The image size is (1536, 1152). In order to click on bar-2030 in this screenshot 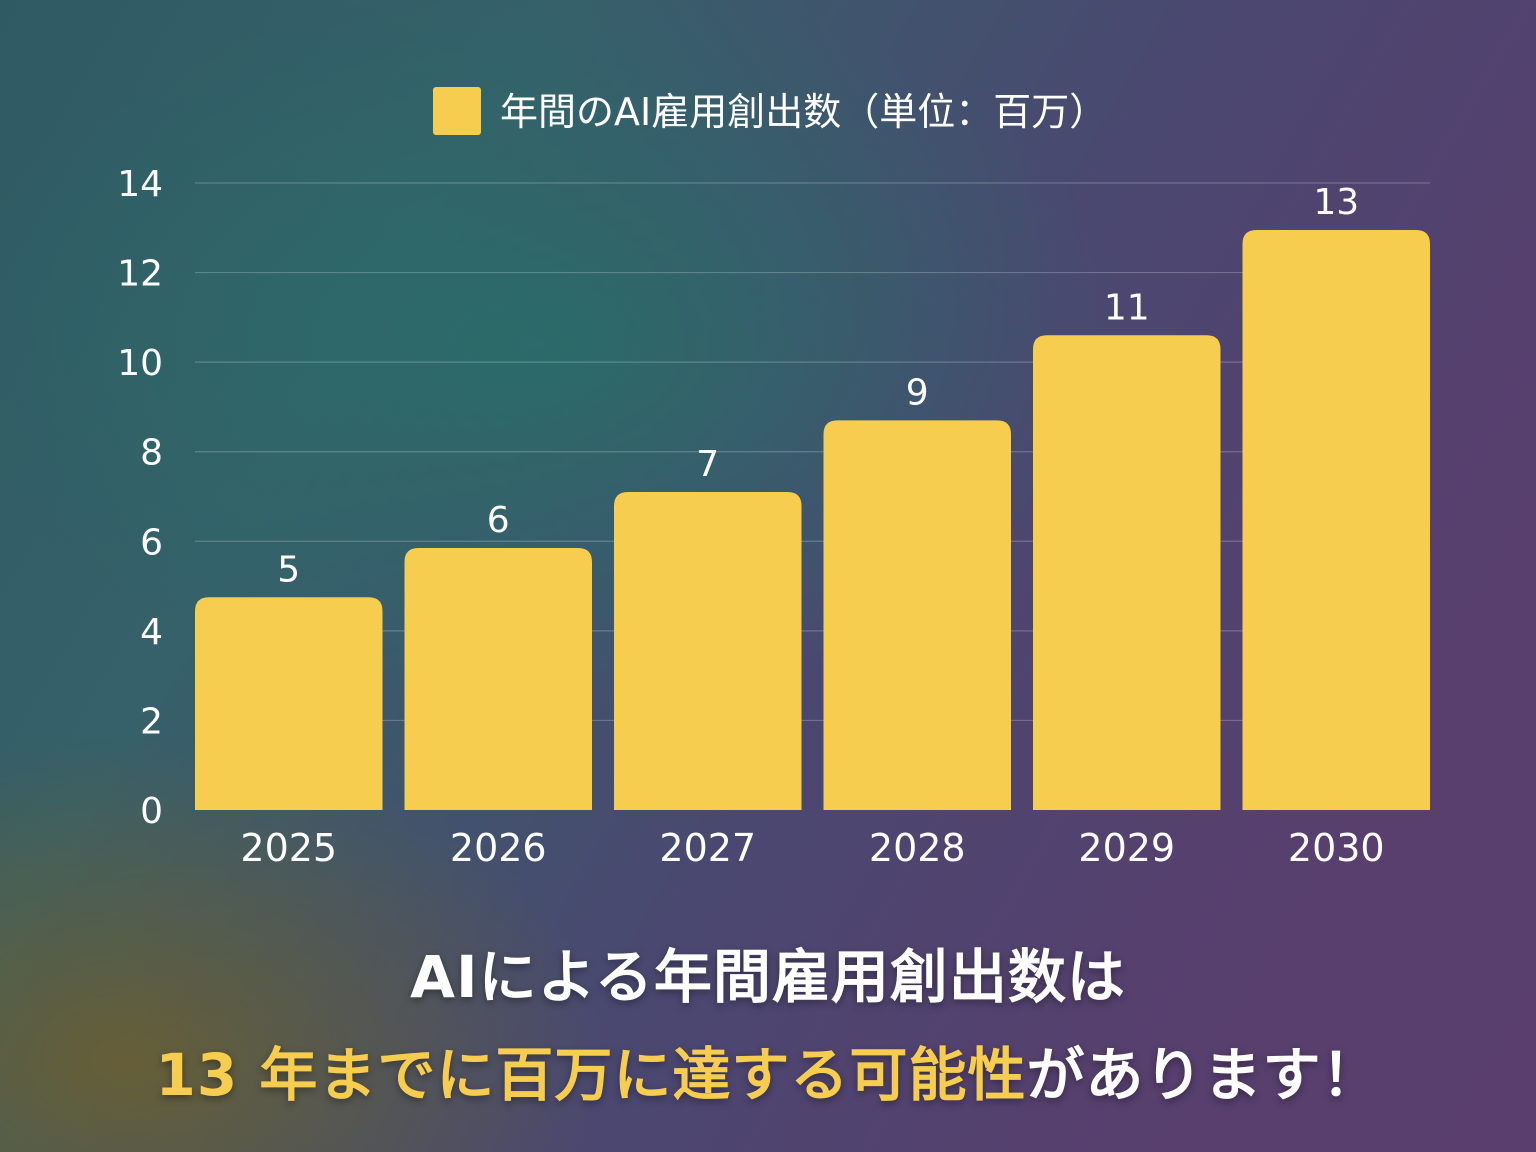, I will do `click(1336, 520)`.